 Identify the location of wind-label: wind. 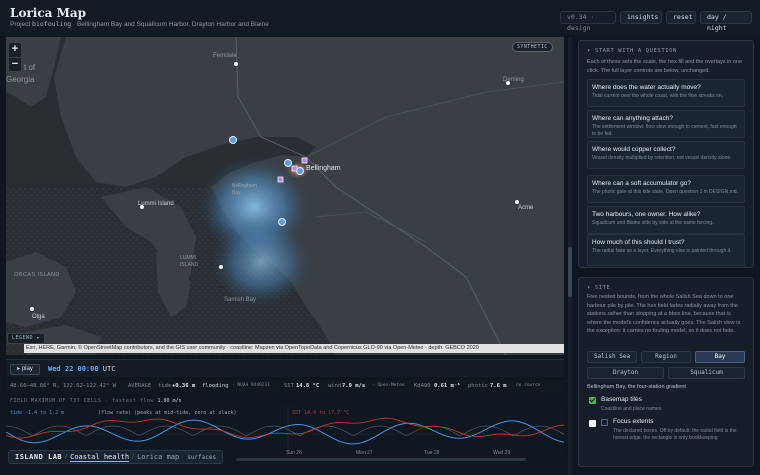
(335, 386).